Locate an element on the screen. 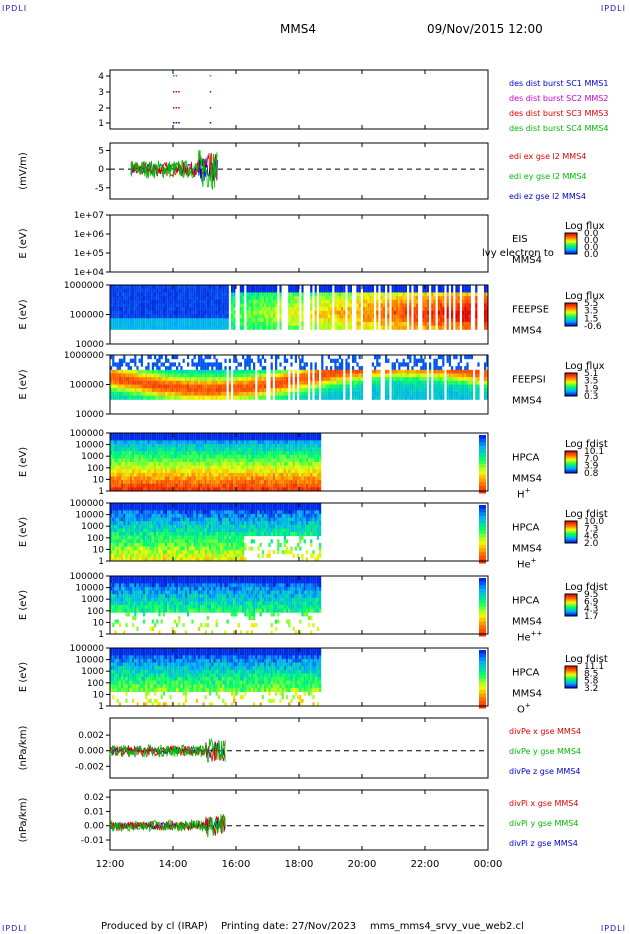 This screenshot has height=934, width=630. hpca-he-cell is located at coordinates (122, 526).